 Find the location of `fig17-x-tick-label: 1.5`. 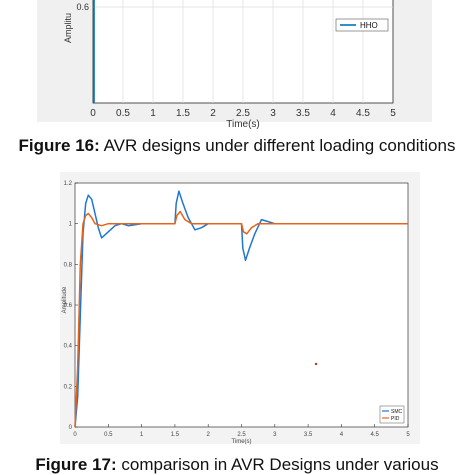

fig17-x-tick-label: 1.5 is located at coordinates (175, 435).